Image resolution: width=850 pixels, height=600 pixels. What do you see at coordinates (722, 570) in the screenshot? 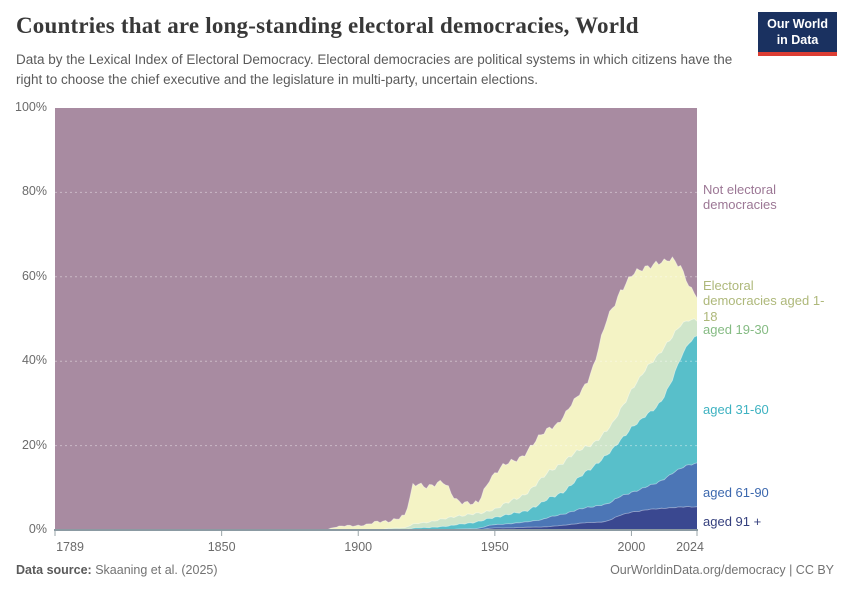
I see `footer-link: OurWorldinData.org/democracy | CC BY` at bounding box center [722, 570].